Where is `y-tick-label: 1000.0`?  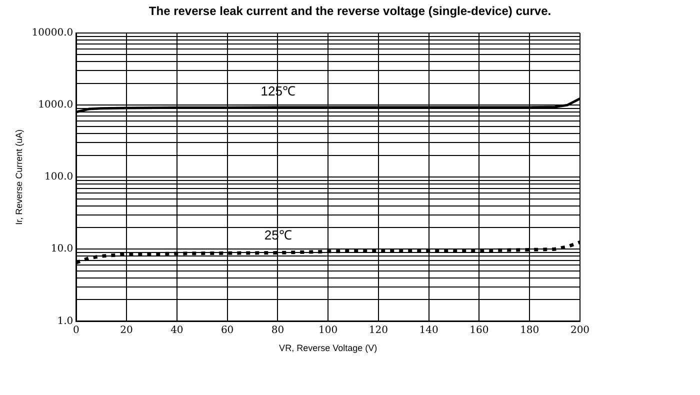 y-tick-label: 1000.0 is located at coordinates (56, 105).